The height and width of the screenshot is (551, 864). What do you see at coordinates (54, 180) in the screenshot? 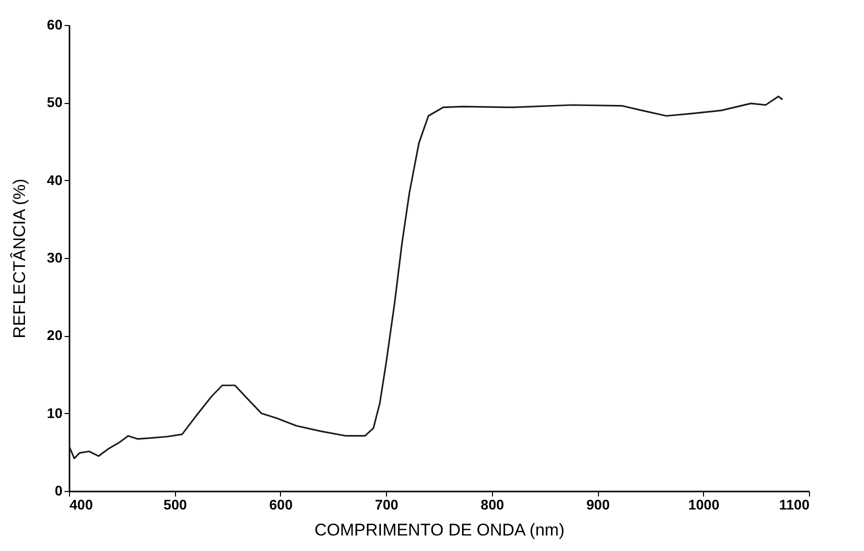
I see `y-tick-label: 40` at bounding box center [54, 180].